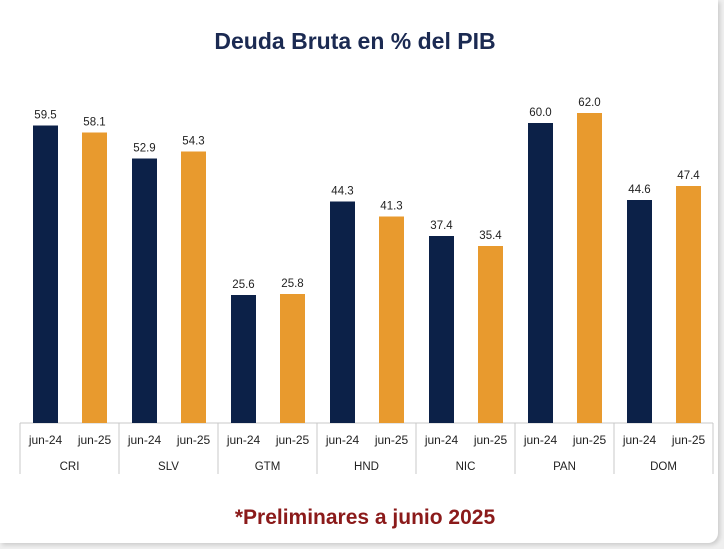  What do you see at coordinates (144, 149) in the screenshot?
I see `data-label: 52.9` at bounding box center [144, 149].